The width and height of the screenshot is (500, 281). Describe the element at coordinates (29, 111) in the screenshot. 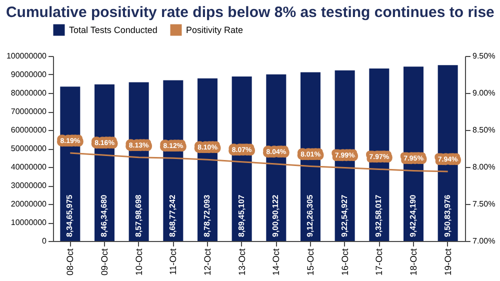

I see `y-tick-label: 70000000` at that location.